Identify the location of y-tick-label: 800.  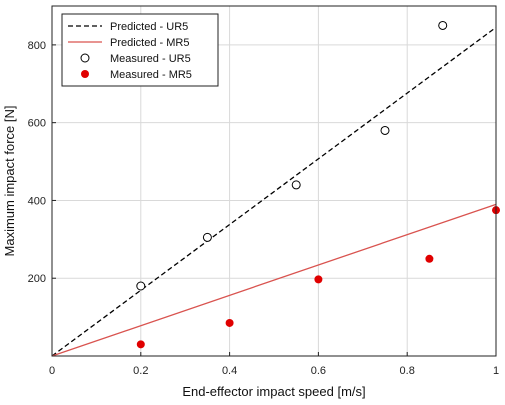
(37, 46).